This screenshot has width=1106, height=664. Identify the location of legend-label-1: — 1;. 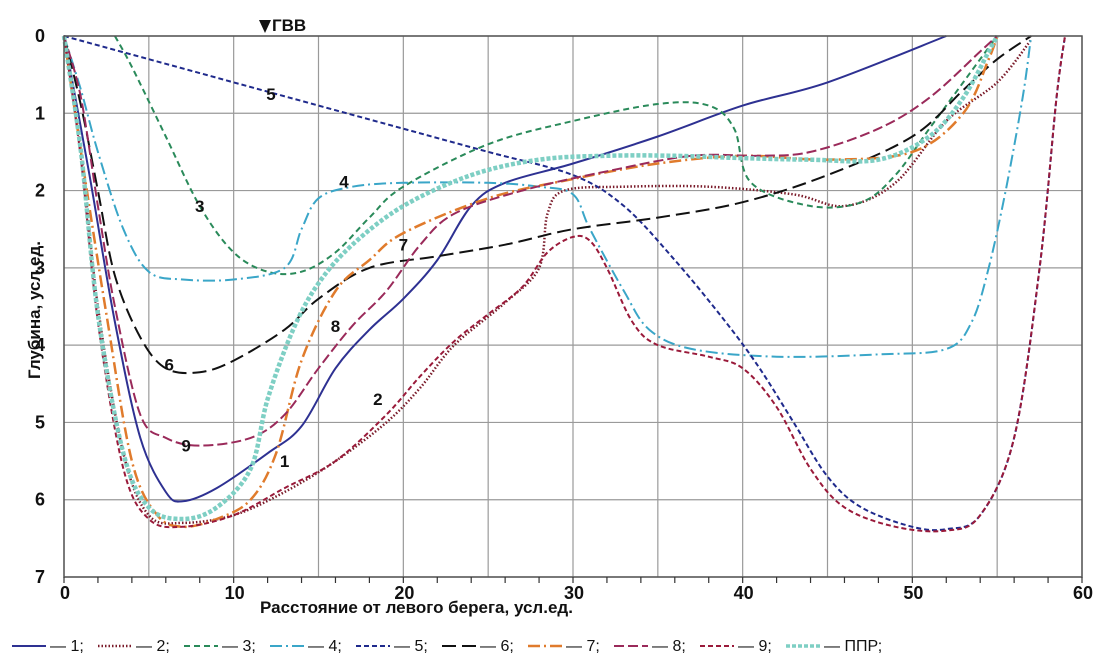
(67, 646).